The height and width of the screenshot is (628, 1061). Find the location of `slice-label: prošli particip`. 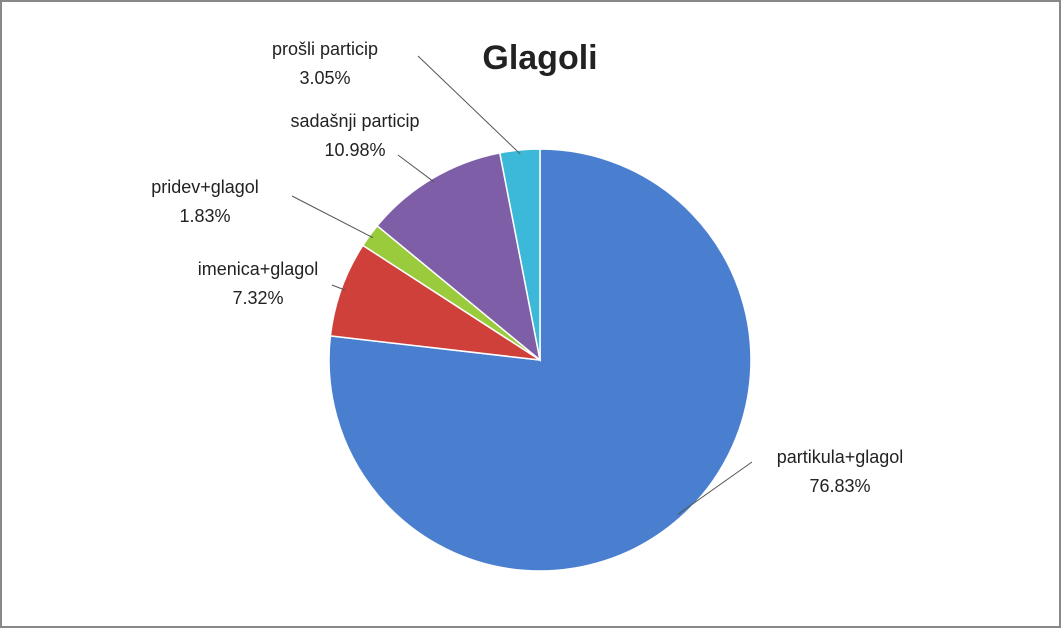

slice-label: prošli particip is located at coordinates (325, 49).